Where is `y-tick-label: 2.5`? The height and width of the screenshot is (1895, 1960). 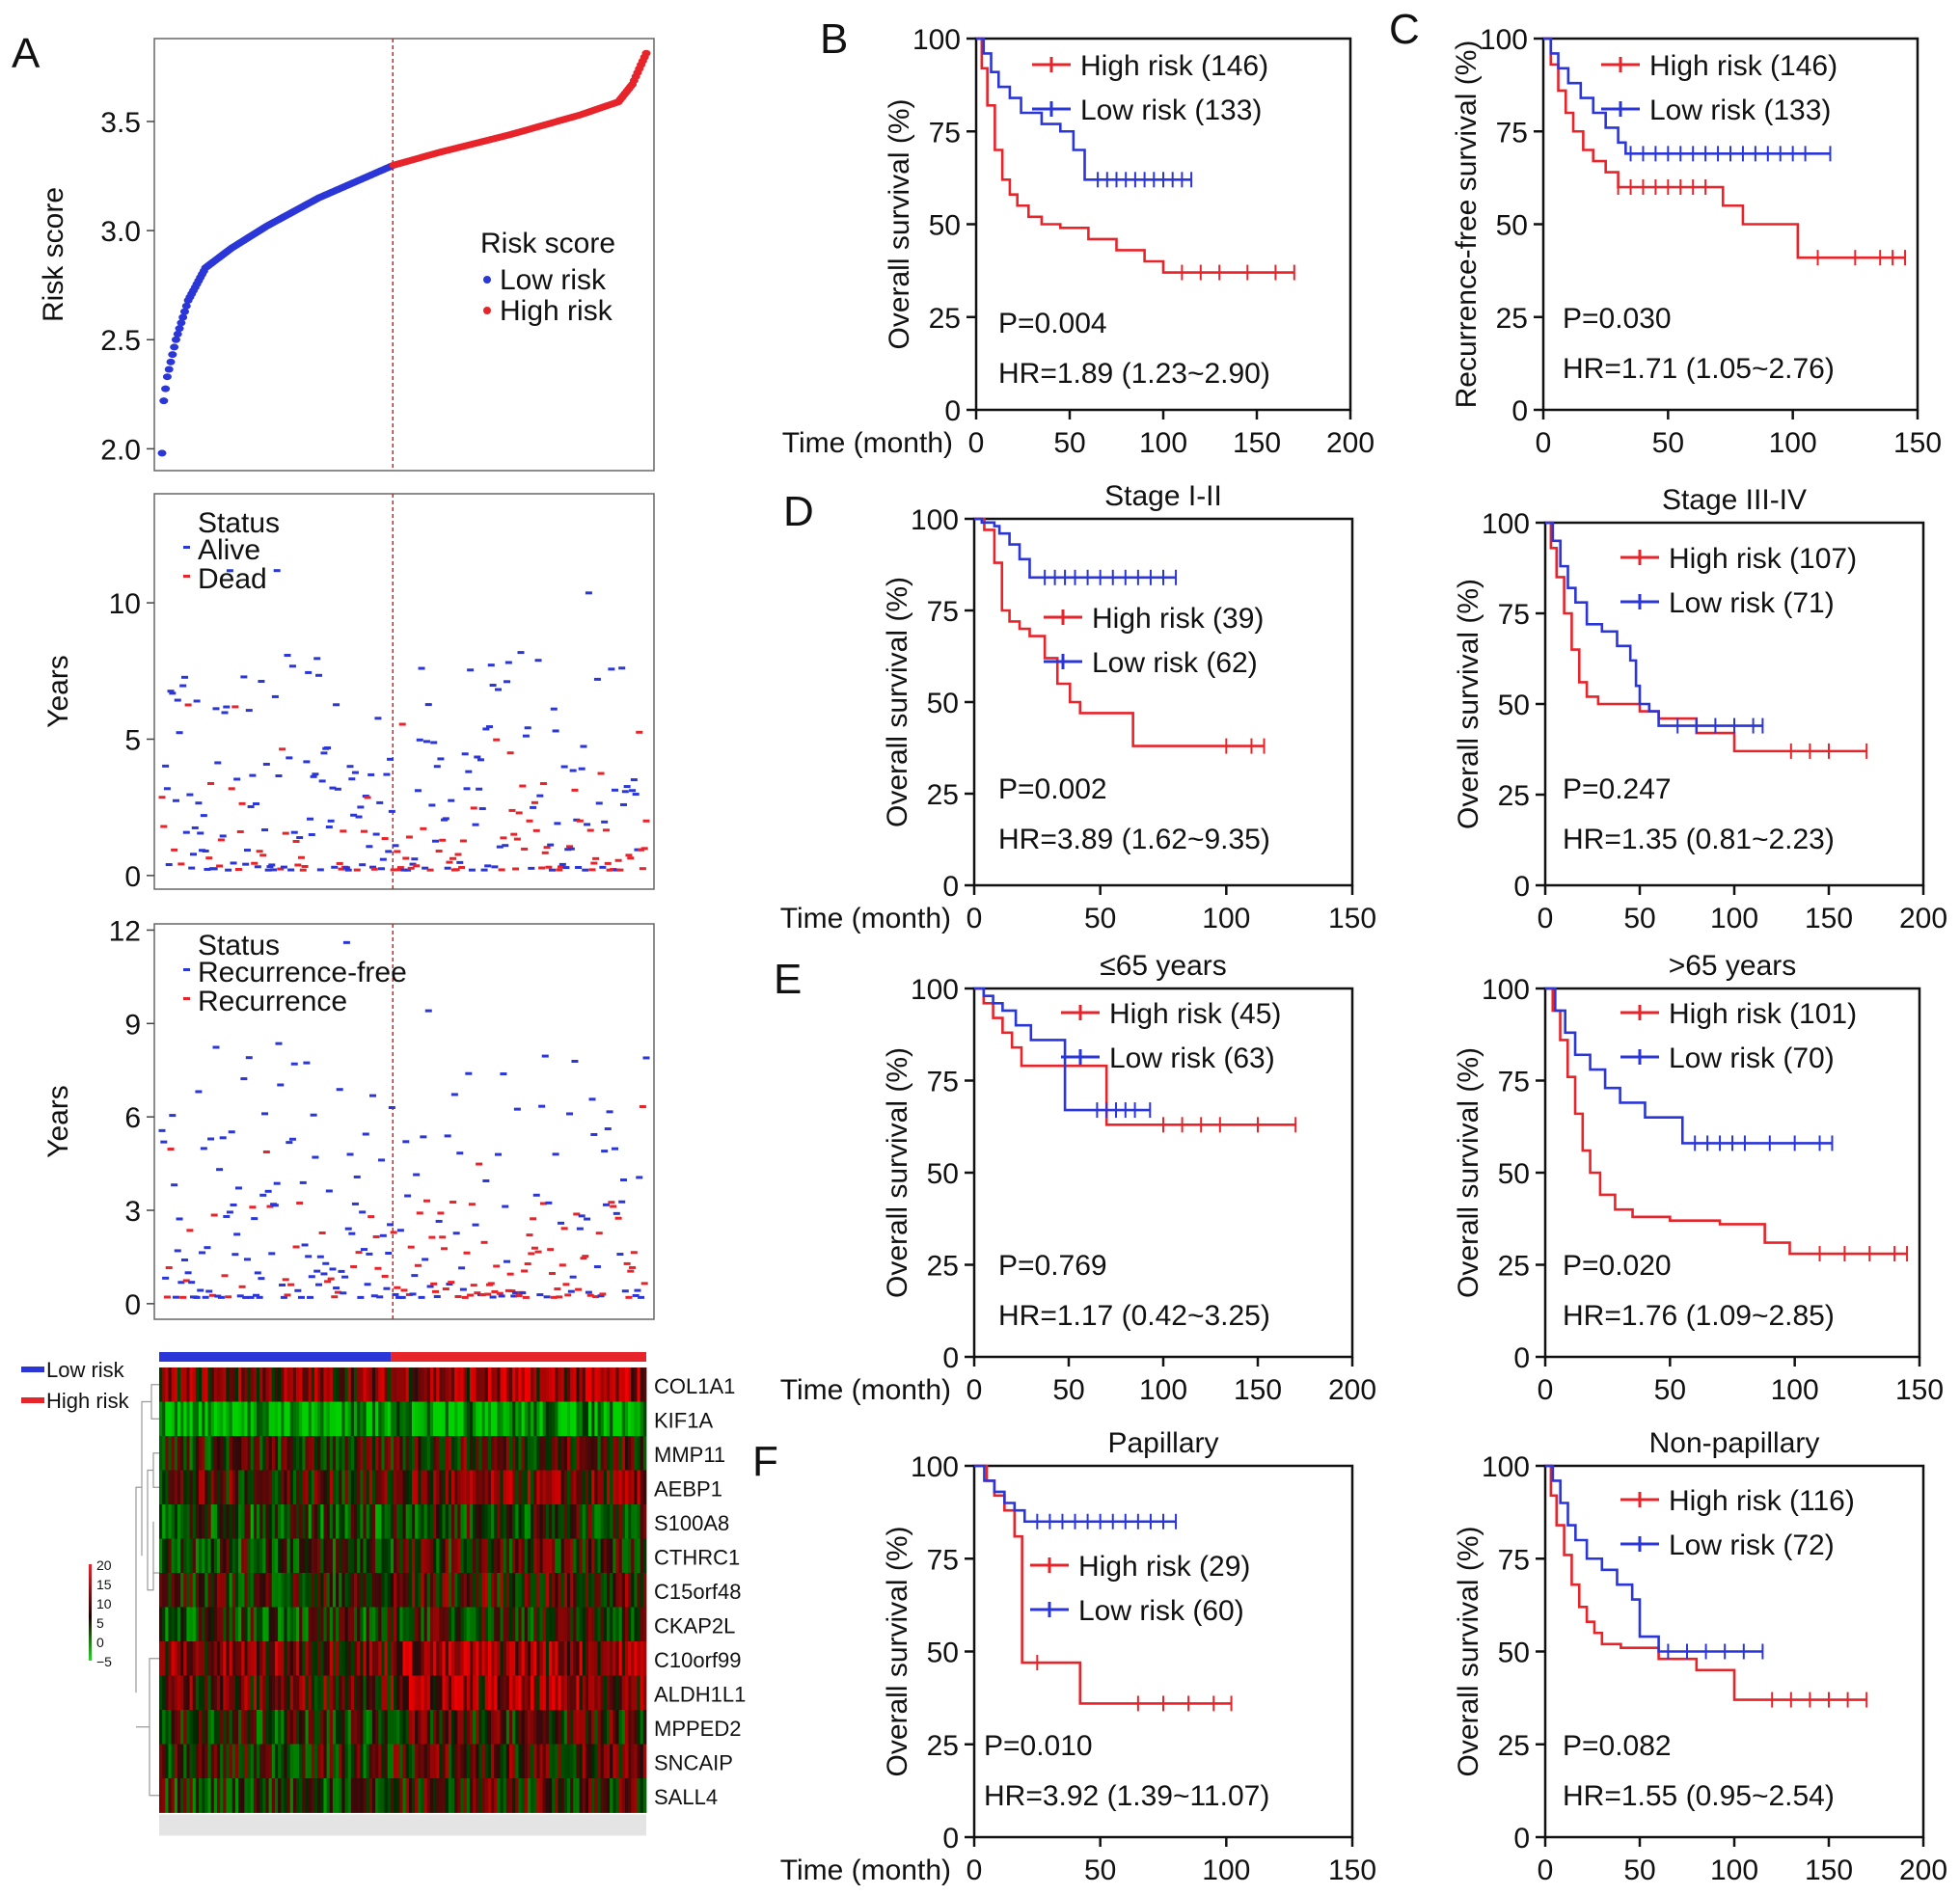 y-tick-label: 2.5 is located at coordinates (120, 341).